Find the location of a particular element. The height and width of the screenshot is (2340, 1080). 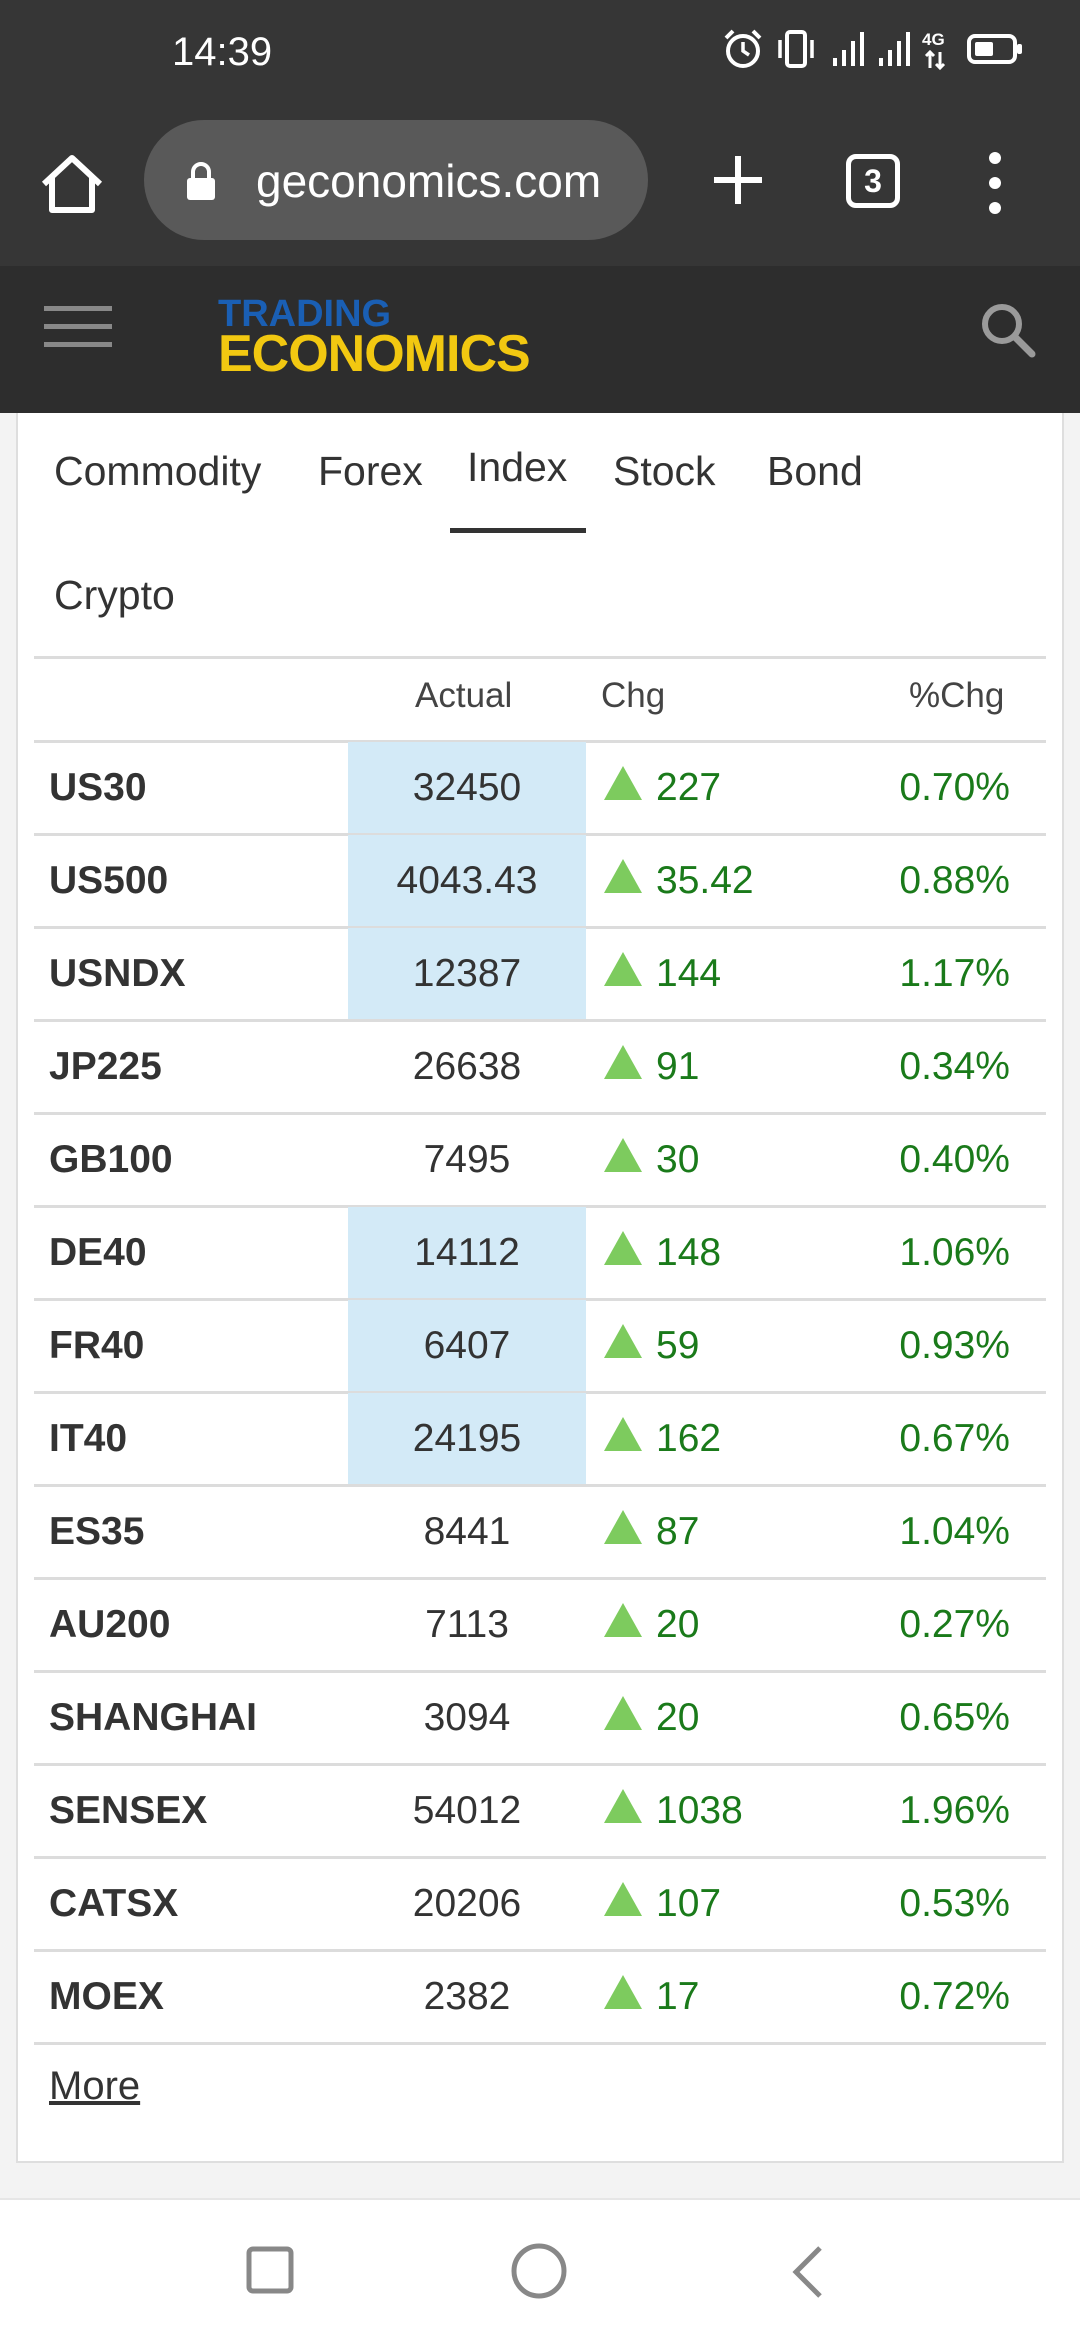

row-symbol: USNDX is located at coordinates (117, 973).